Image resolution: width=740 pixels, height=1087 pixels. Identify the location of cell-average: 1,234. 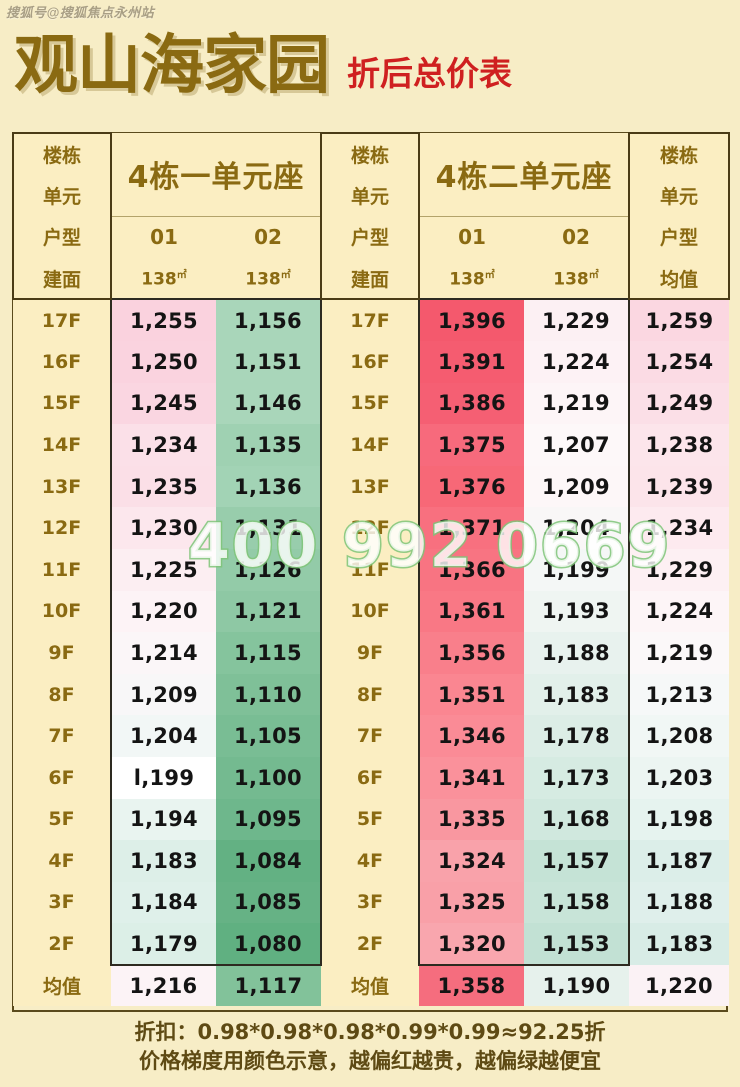
(679, 528).